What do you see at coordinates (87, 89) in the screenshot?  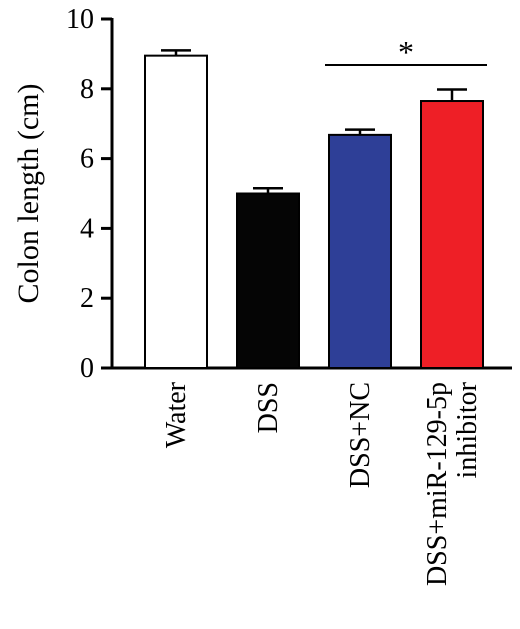 I see `y-tick-label: 8` at bounding box center [87, 89].